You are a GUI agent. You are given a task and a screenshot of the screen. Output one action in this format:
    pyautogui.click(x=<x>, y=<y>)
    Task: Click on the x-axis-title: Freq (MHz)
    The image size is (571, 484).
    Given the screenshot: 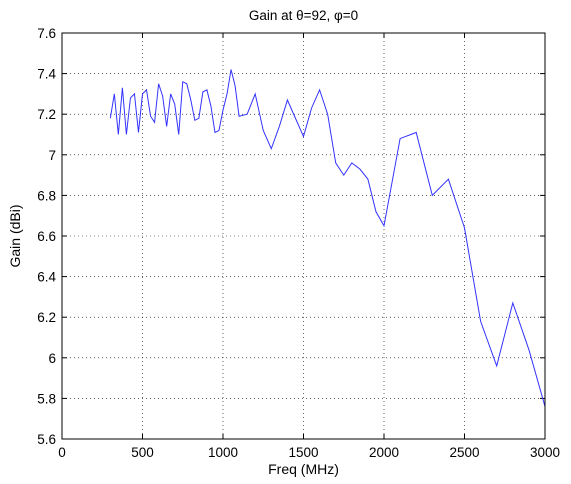 What is the action you would take?
    pyautogui.click(x=303, y=469)
    